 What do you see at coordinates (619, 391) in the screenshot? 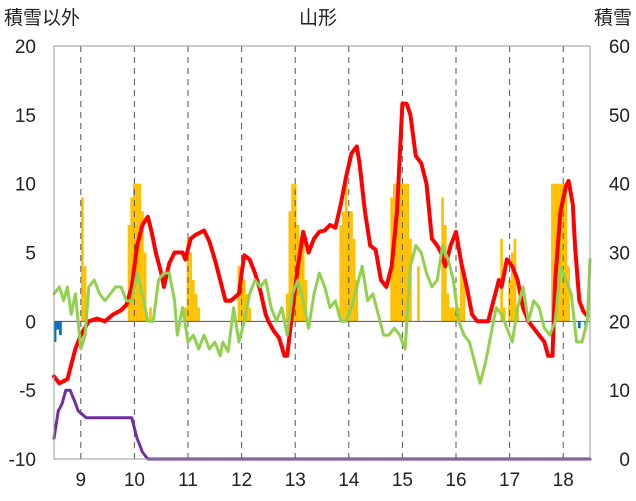
I see `y-right-tick-label: 10` at bounding box center [619, 391].